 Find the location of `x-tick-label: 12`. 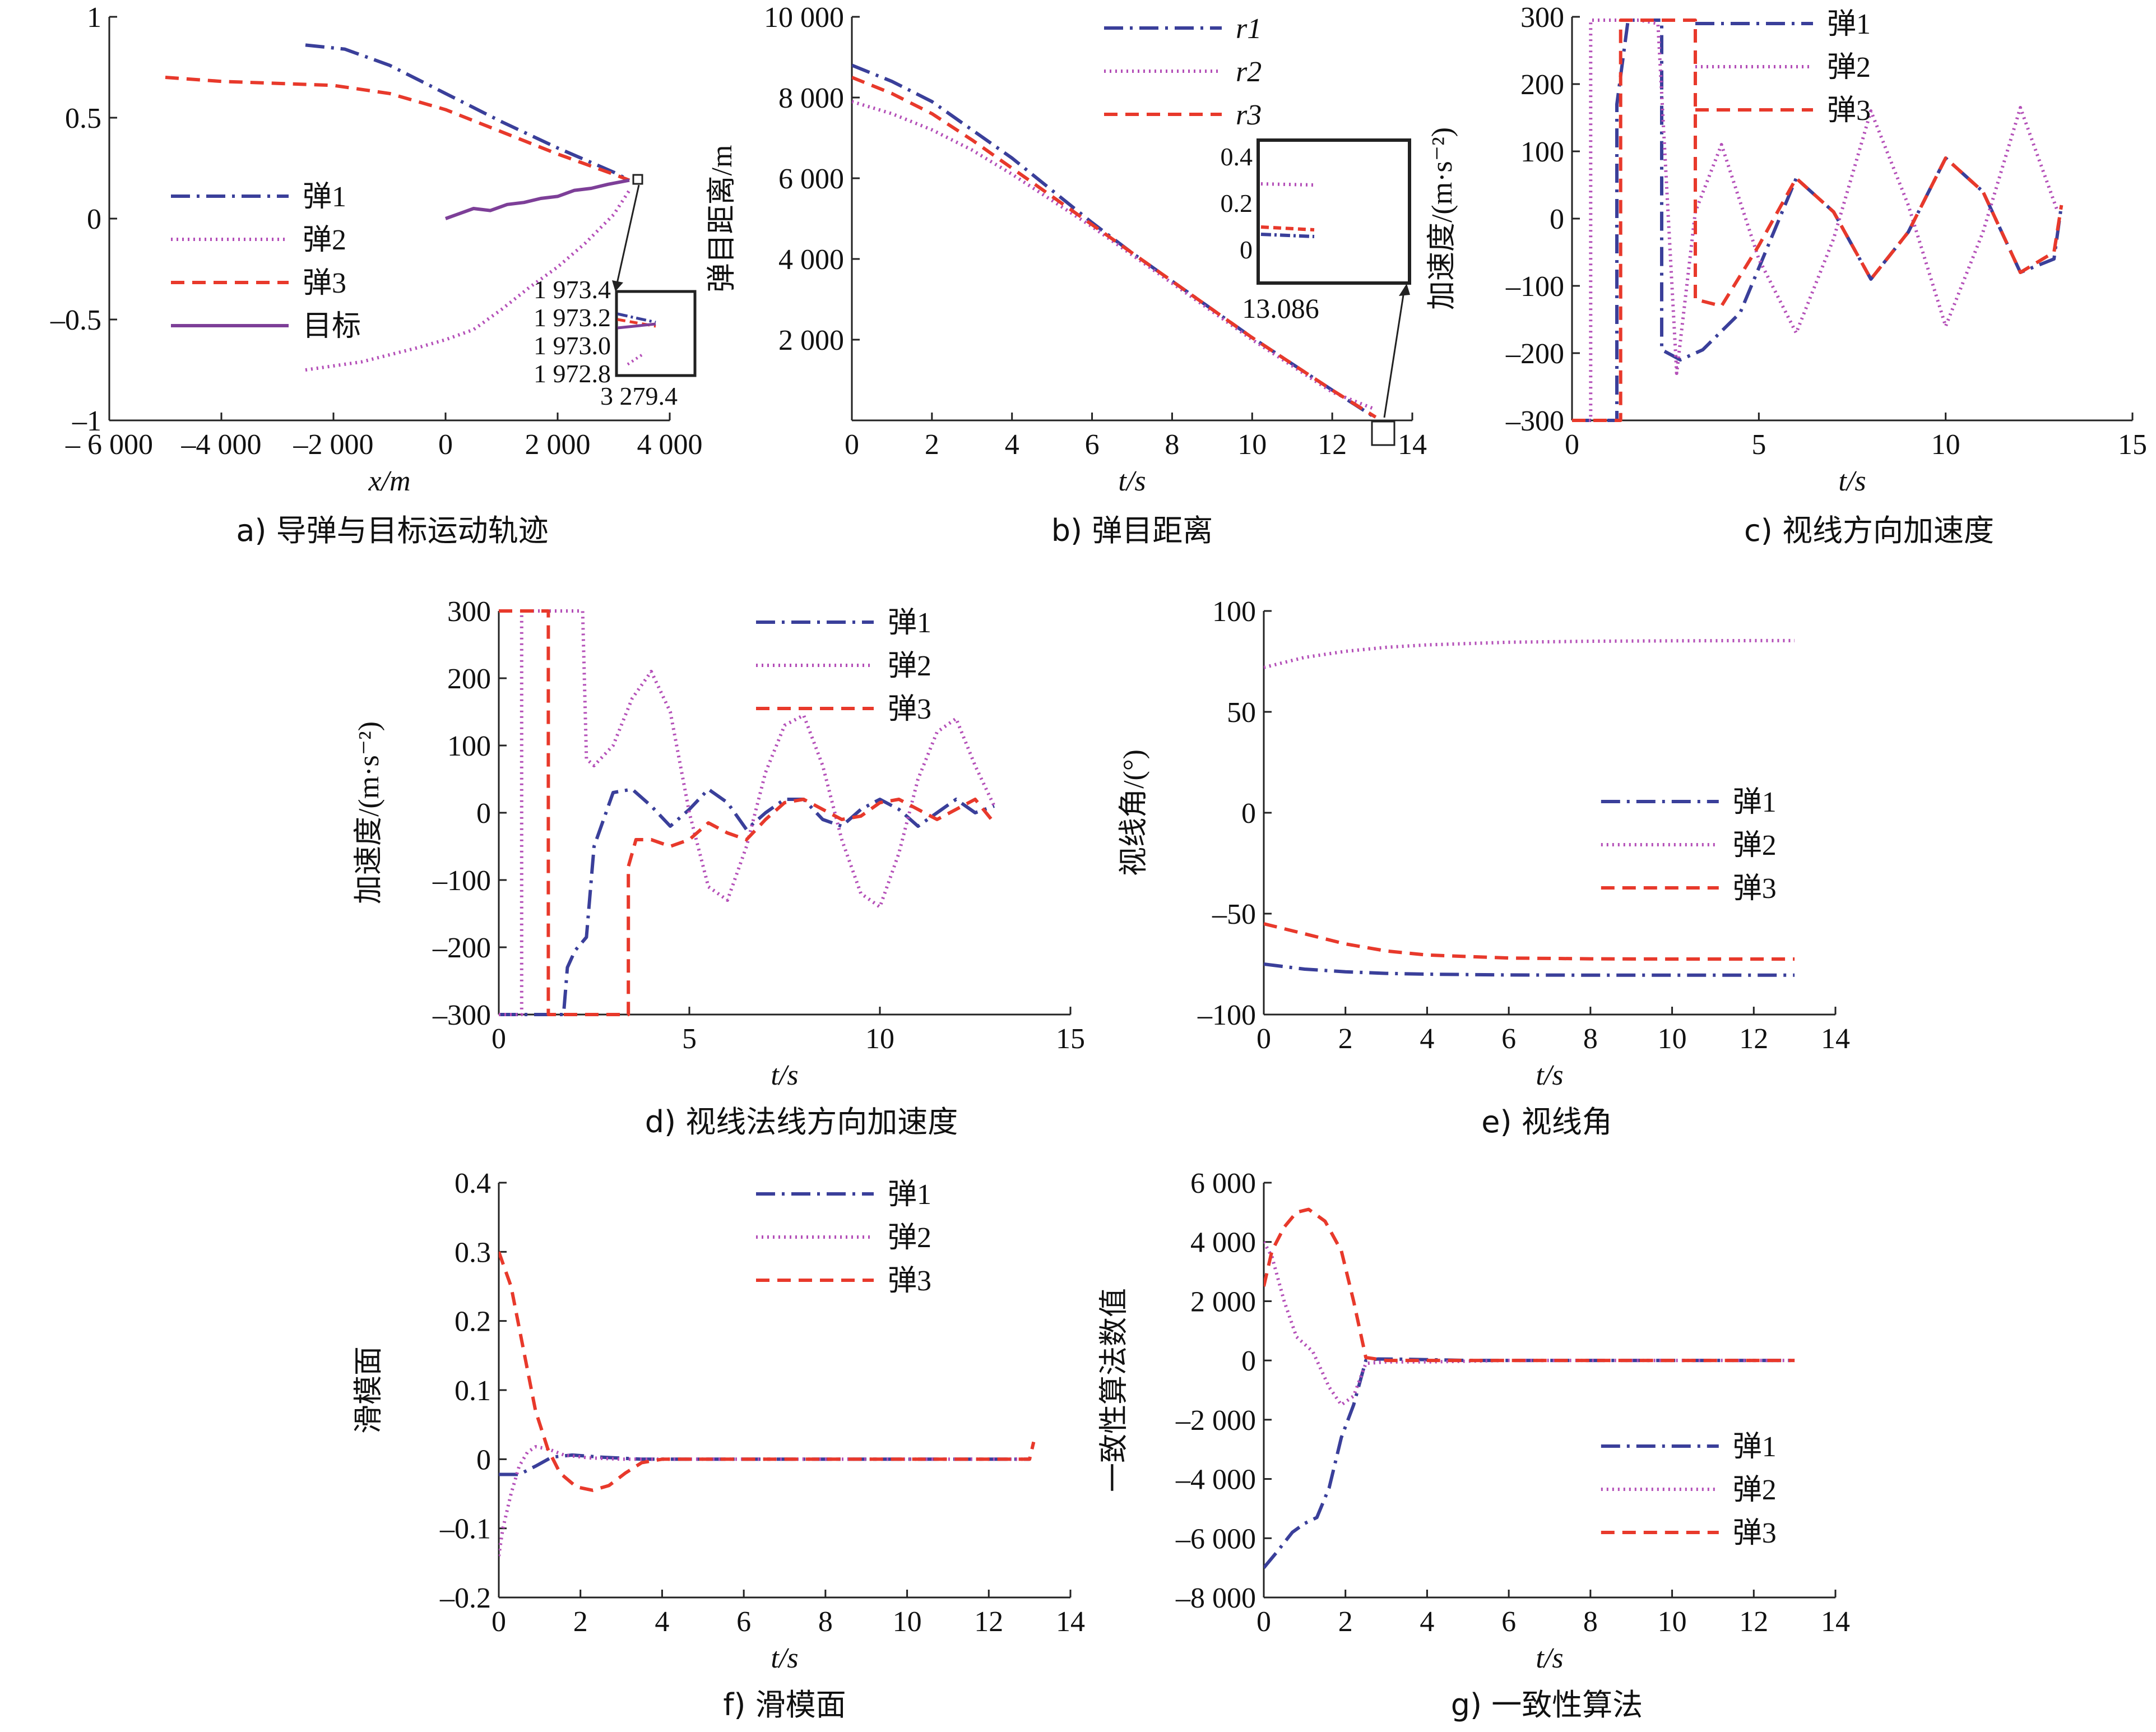

x-tick-label: 12 is located at coordinates (1332, 445).